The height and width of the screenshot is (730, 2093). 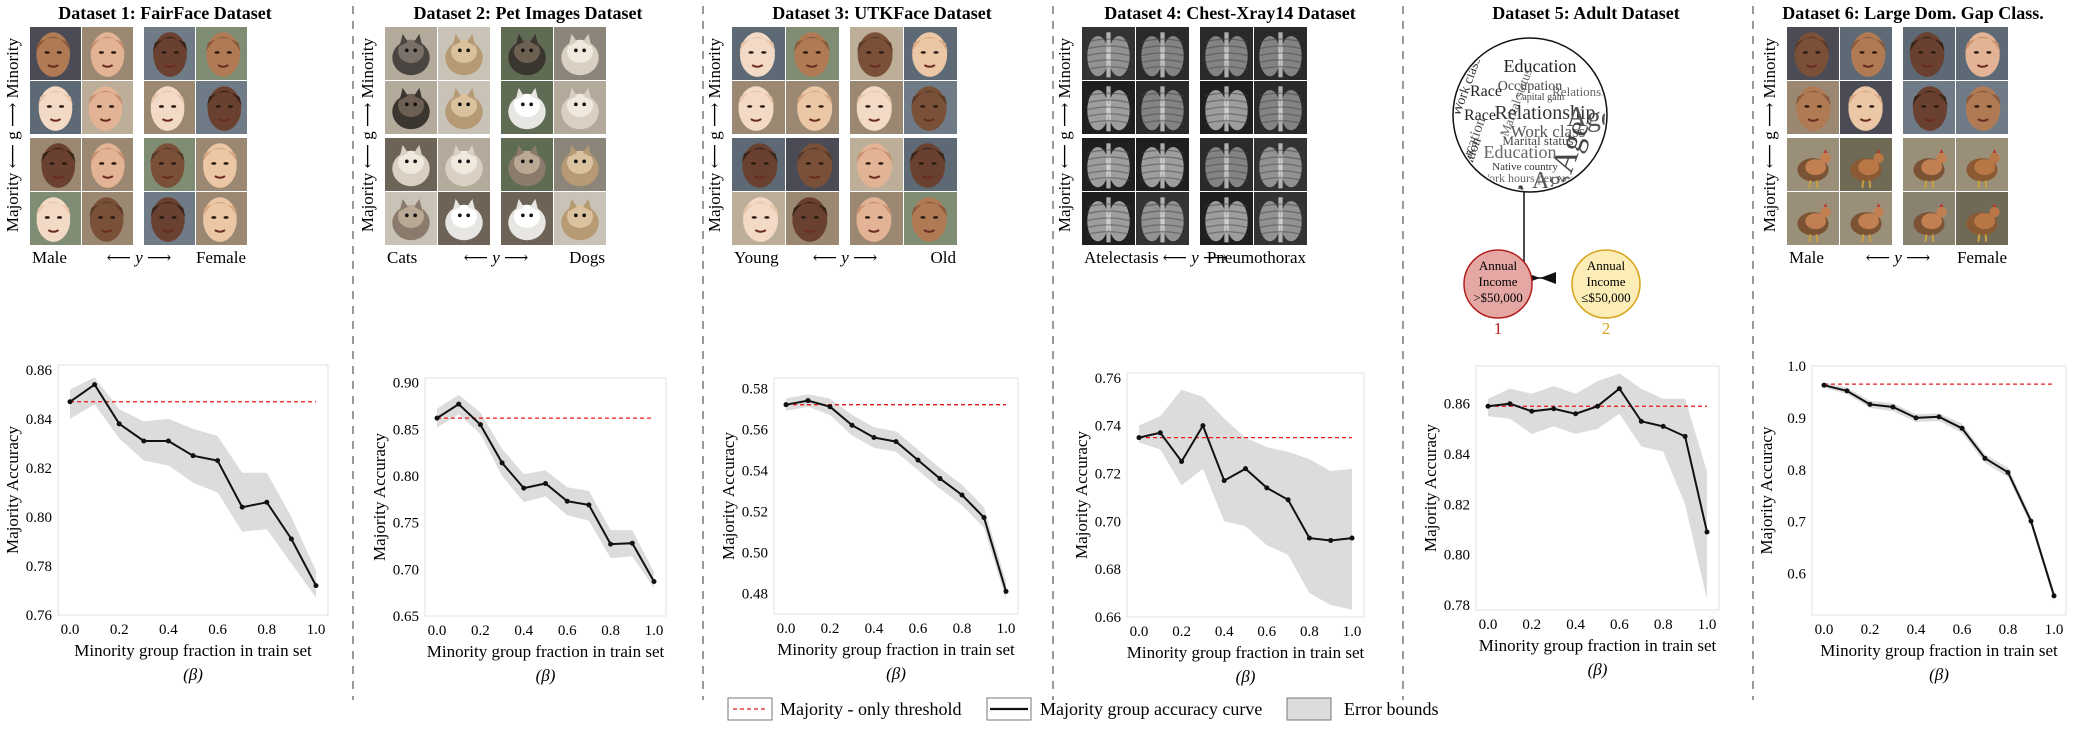 I want to click on word-cloud-word: Education, so click(x=1520, y=152).